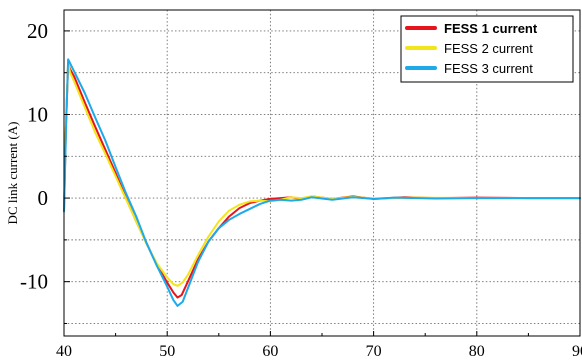 Image resolution: width=582 pixels, height=364 pixels. Describe the element at coordinates (167, 351) in the screenshot. I see `x-tick-label: 50` at that location.